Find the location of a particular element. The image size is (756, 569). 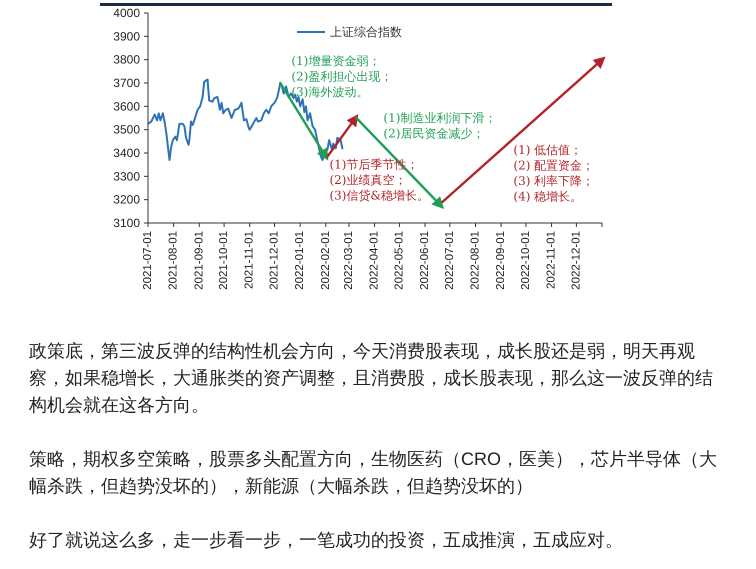

text: 好了就说这么多，走一步看一步，一笔成功的投资，五成推演，五成应对。 is located at coordinates (326, 540).